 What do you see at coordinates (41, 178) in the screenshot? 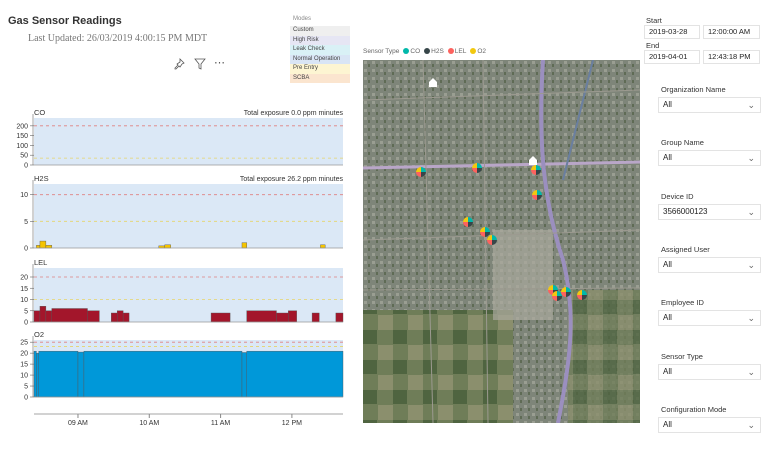
I see `panel-title: H2S` at bounding box center [41, 178].